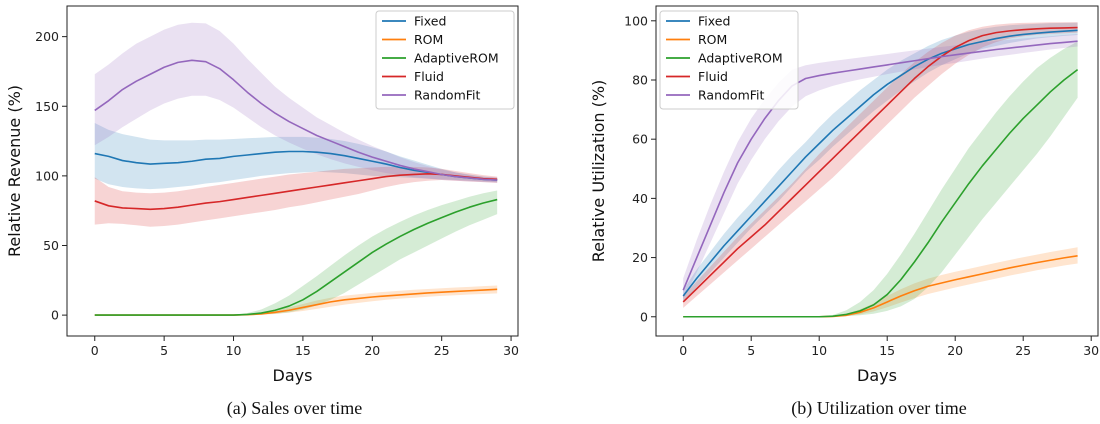 The image size is (1100, 424). What do you see at coordinates (296, 191) in the screenshot?
I see `series-line-fluid` at bounding box center [296, 191].